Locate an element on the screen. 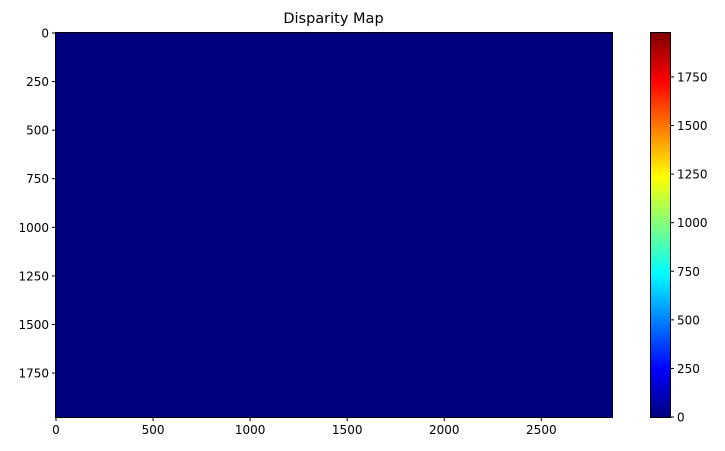 This screenshot has height=451, width=725. colorbar-tick-label: 1250 is located at coordinates (692, 175).